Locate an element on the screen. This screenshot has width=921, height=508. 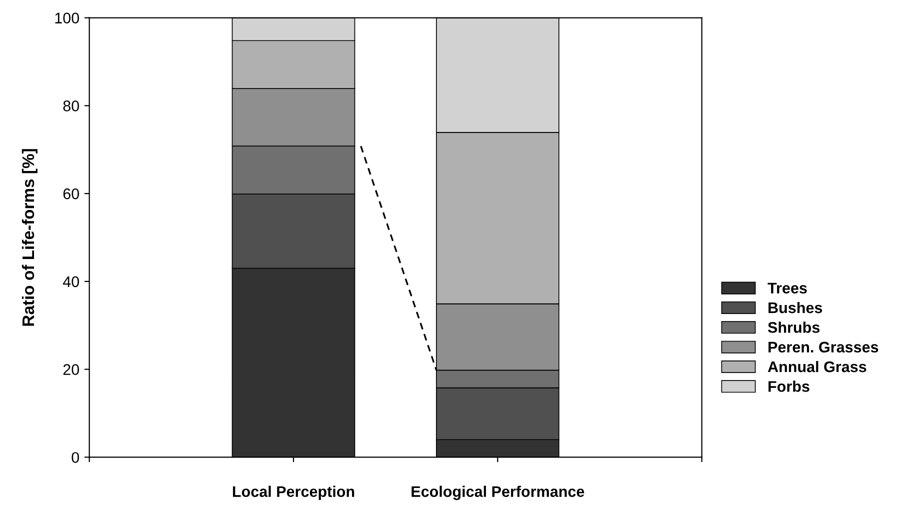
y-tick-label: 80 is located at coordinates (71, 106).